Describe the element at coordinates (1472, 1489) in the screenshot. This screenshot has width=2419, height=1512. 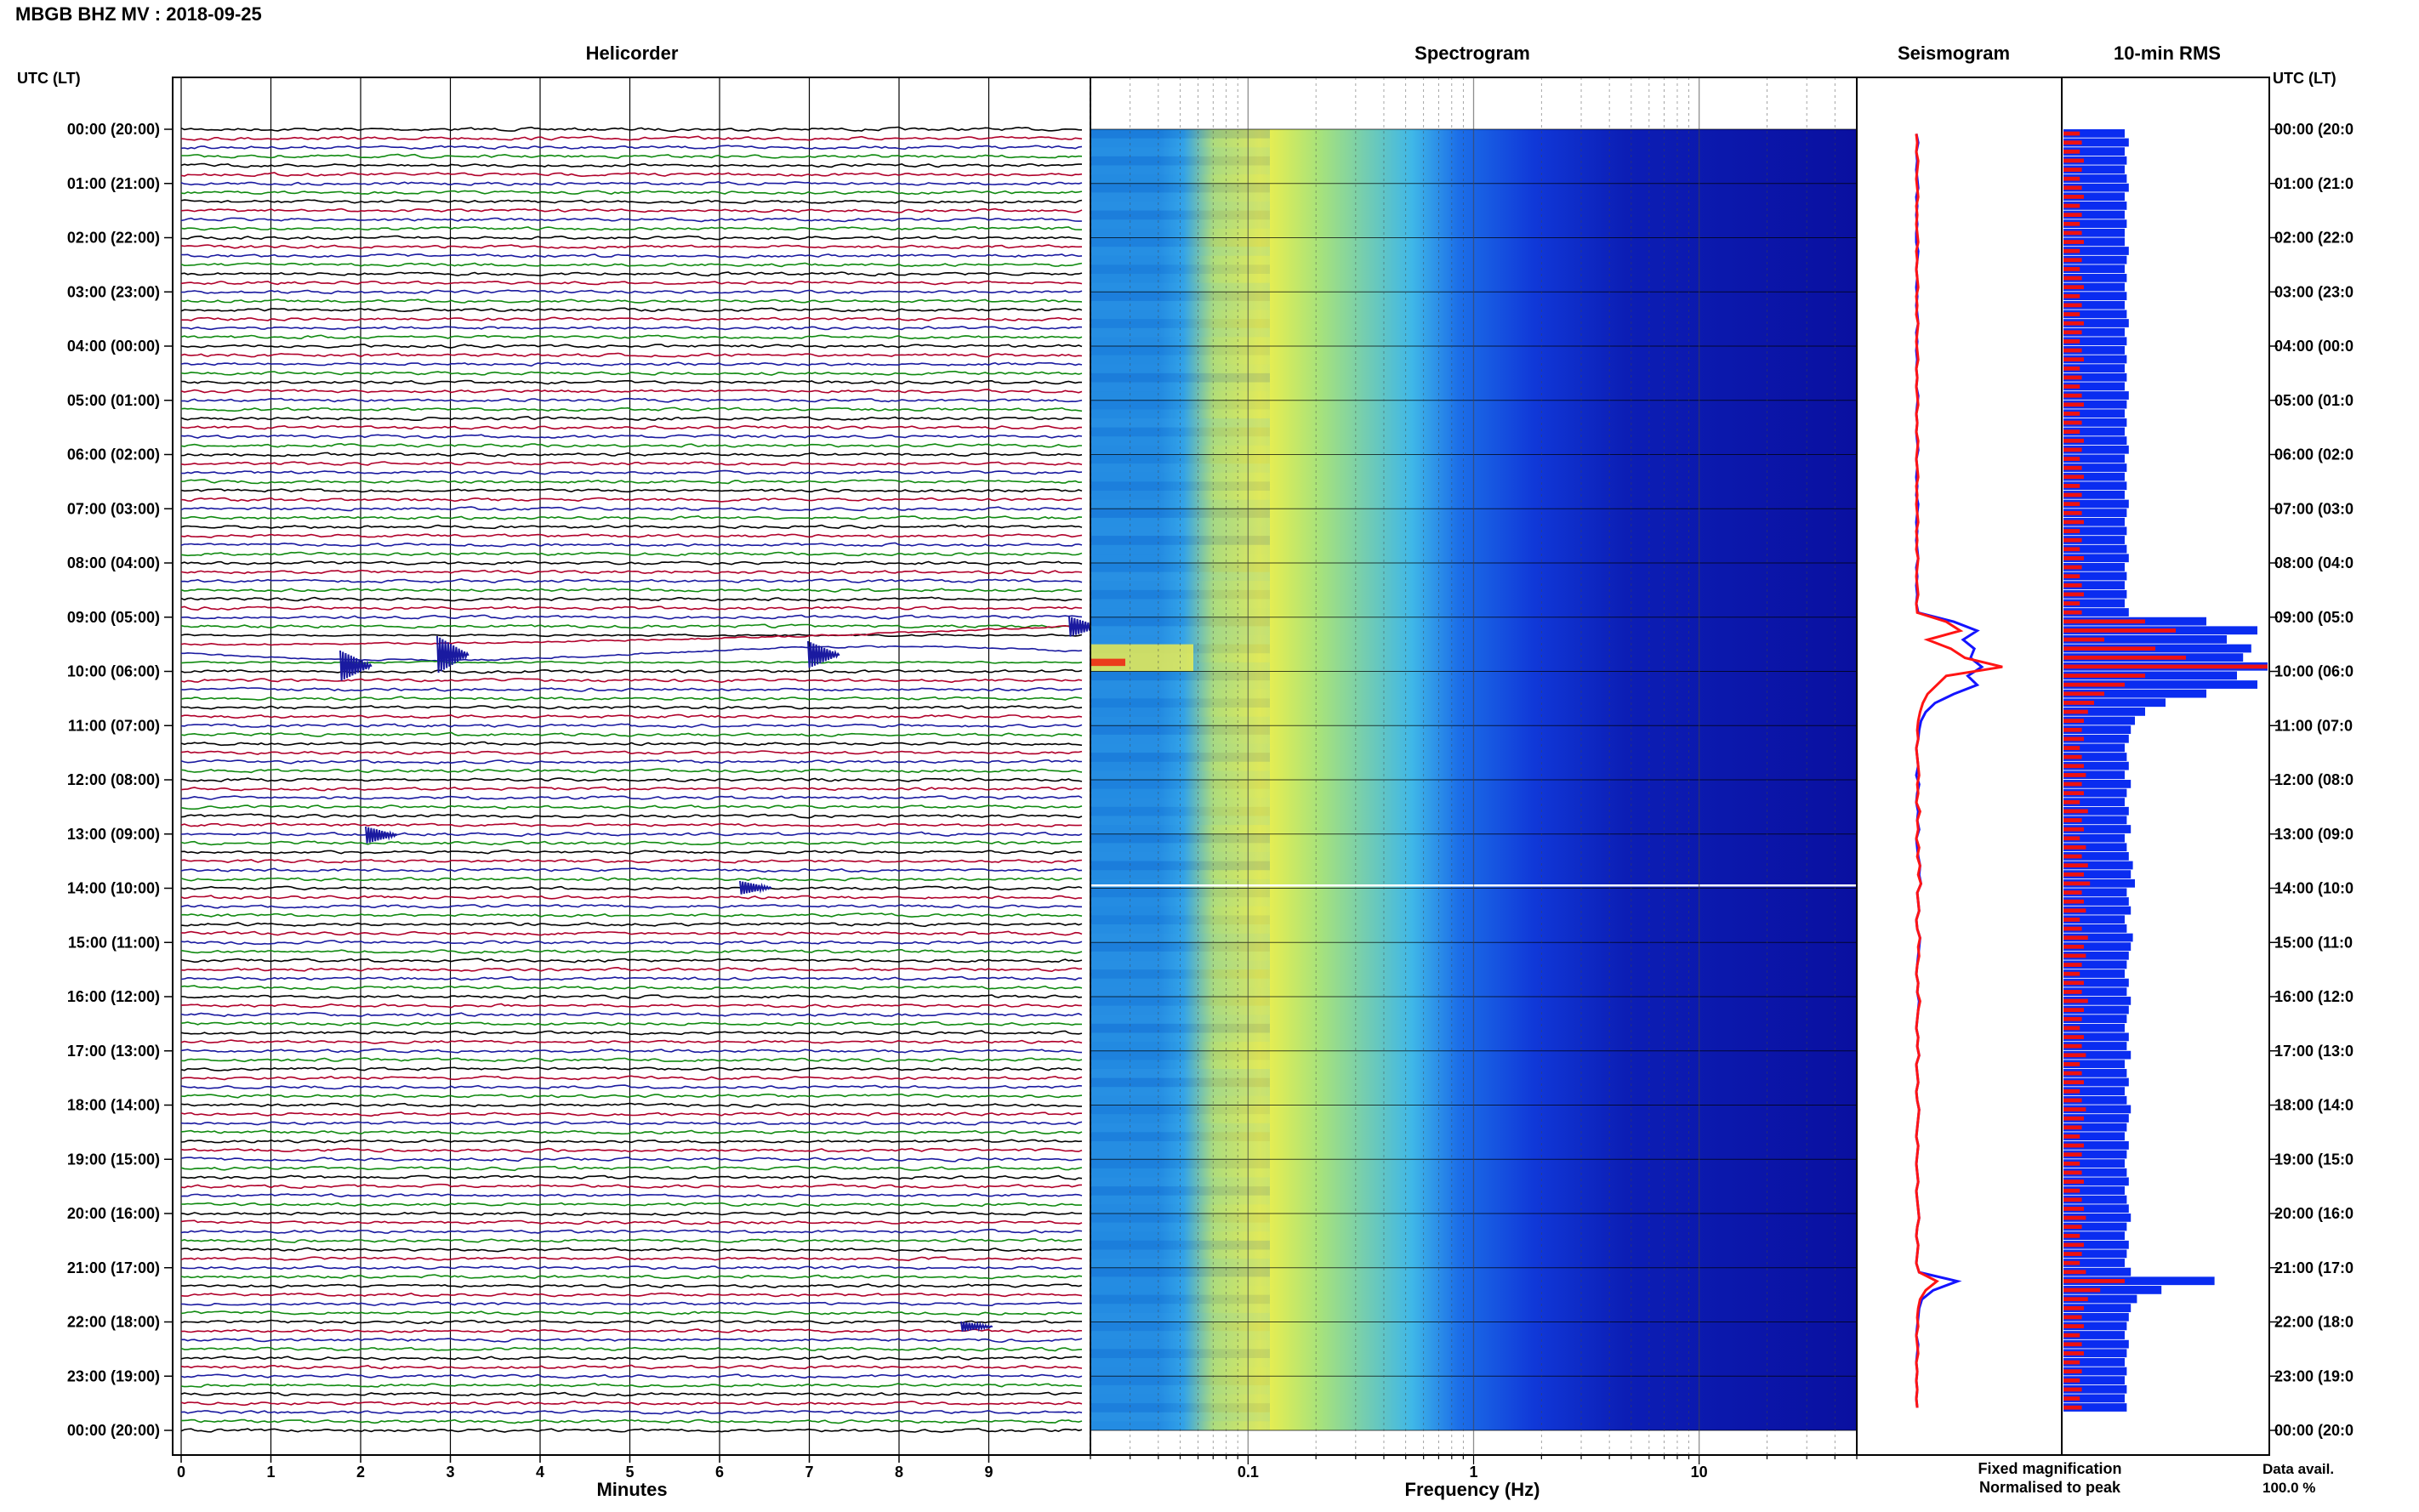
I see `frequency-axis-label: Frequency (Hz)` at that location.